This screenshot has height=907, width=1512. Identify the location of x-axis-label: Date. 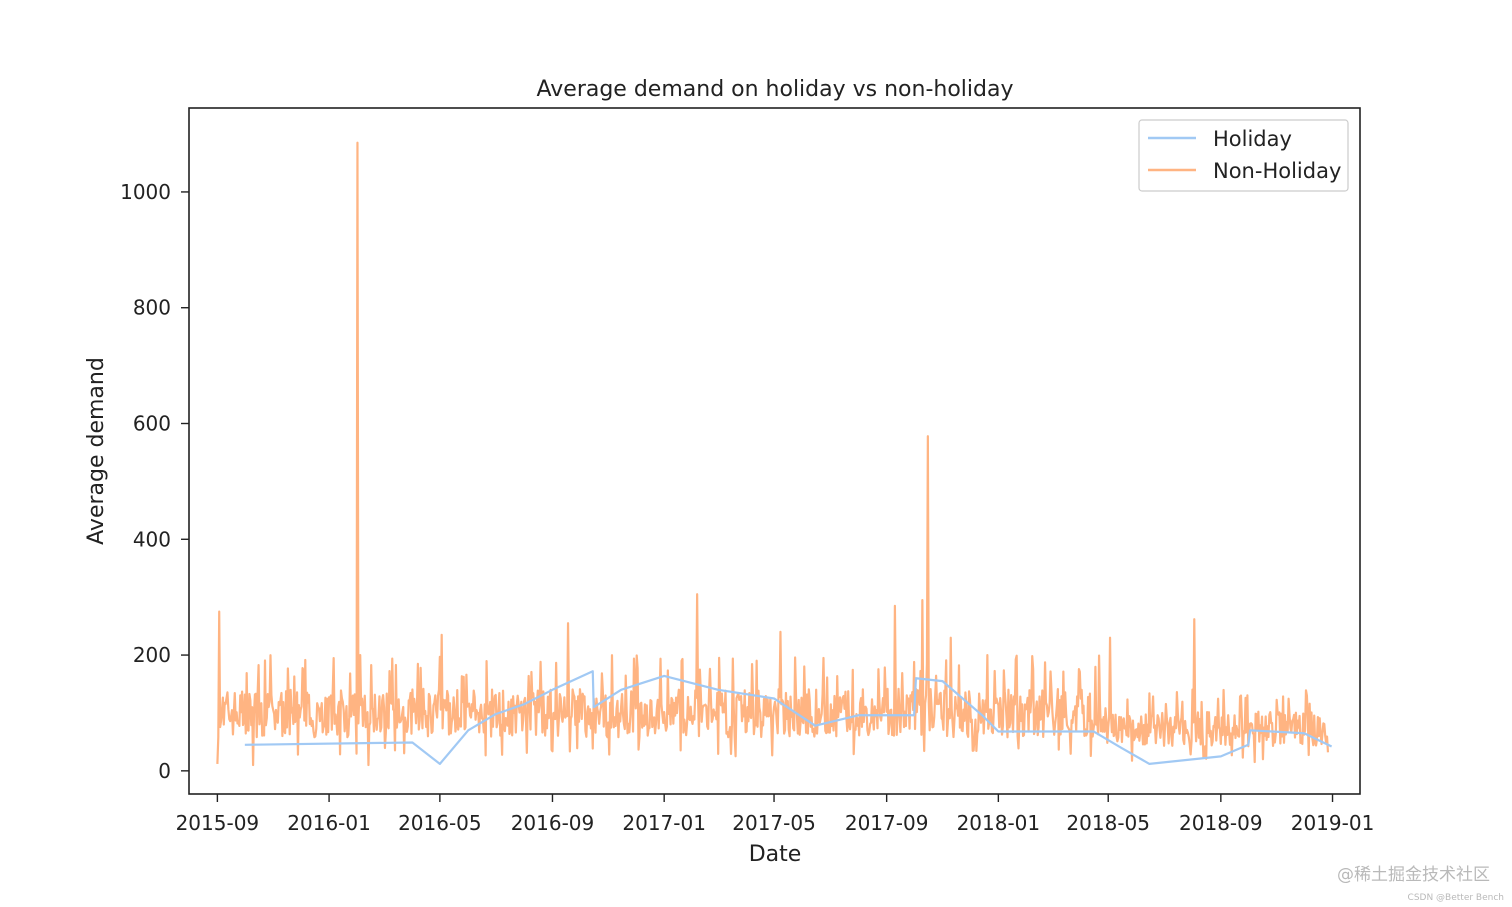
(775, 854).